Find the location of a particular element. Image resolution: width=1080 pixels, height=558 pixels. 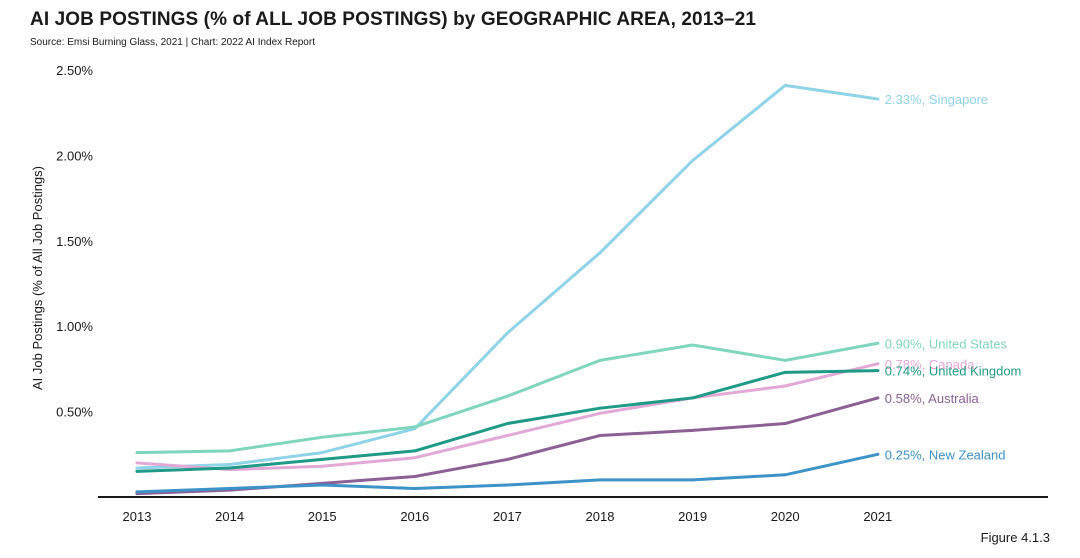

x-tick-label: 2018 is located at coordinates (600, 516).